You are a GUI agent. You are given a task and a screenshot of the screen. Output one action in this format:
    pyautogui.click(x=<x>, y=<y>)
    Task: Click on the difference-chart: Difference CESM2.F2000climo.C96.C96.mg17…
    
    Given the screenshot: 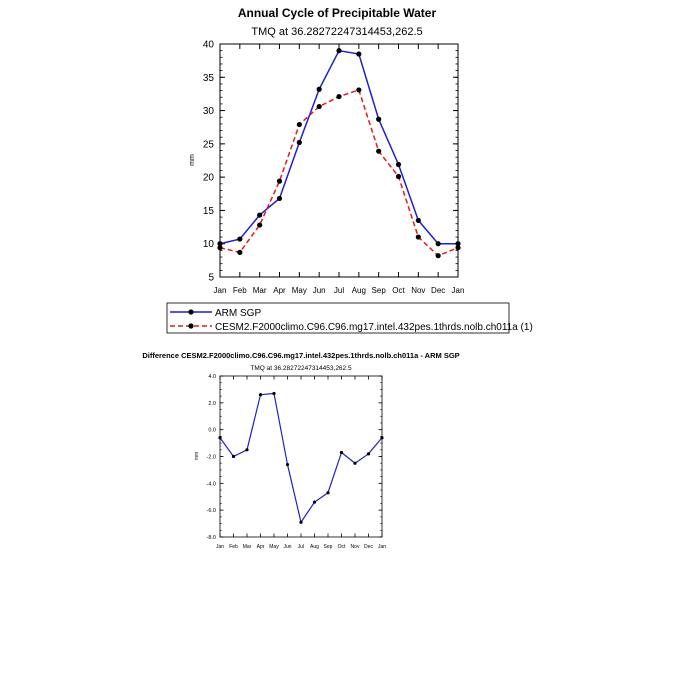 What is the action you would take?
    pyautogui.click(x=300, y=450)
    